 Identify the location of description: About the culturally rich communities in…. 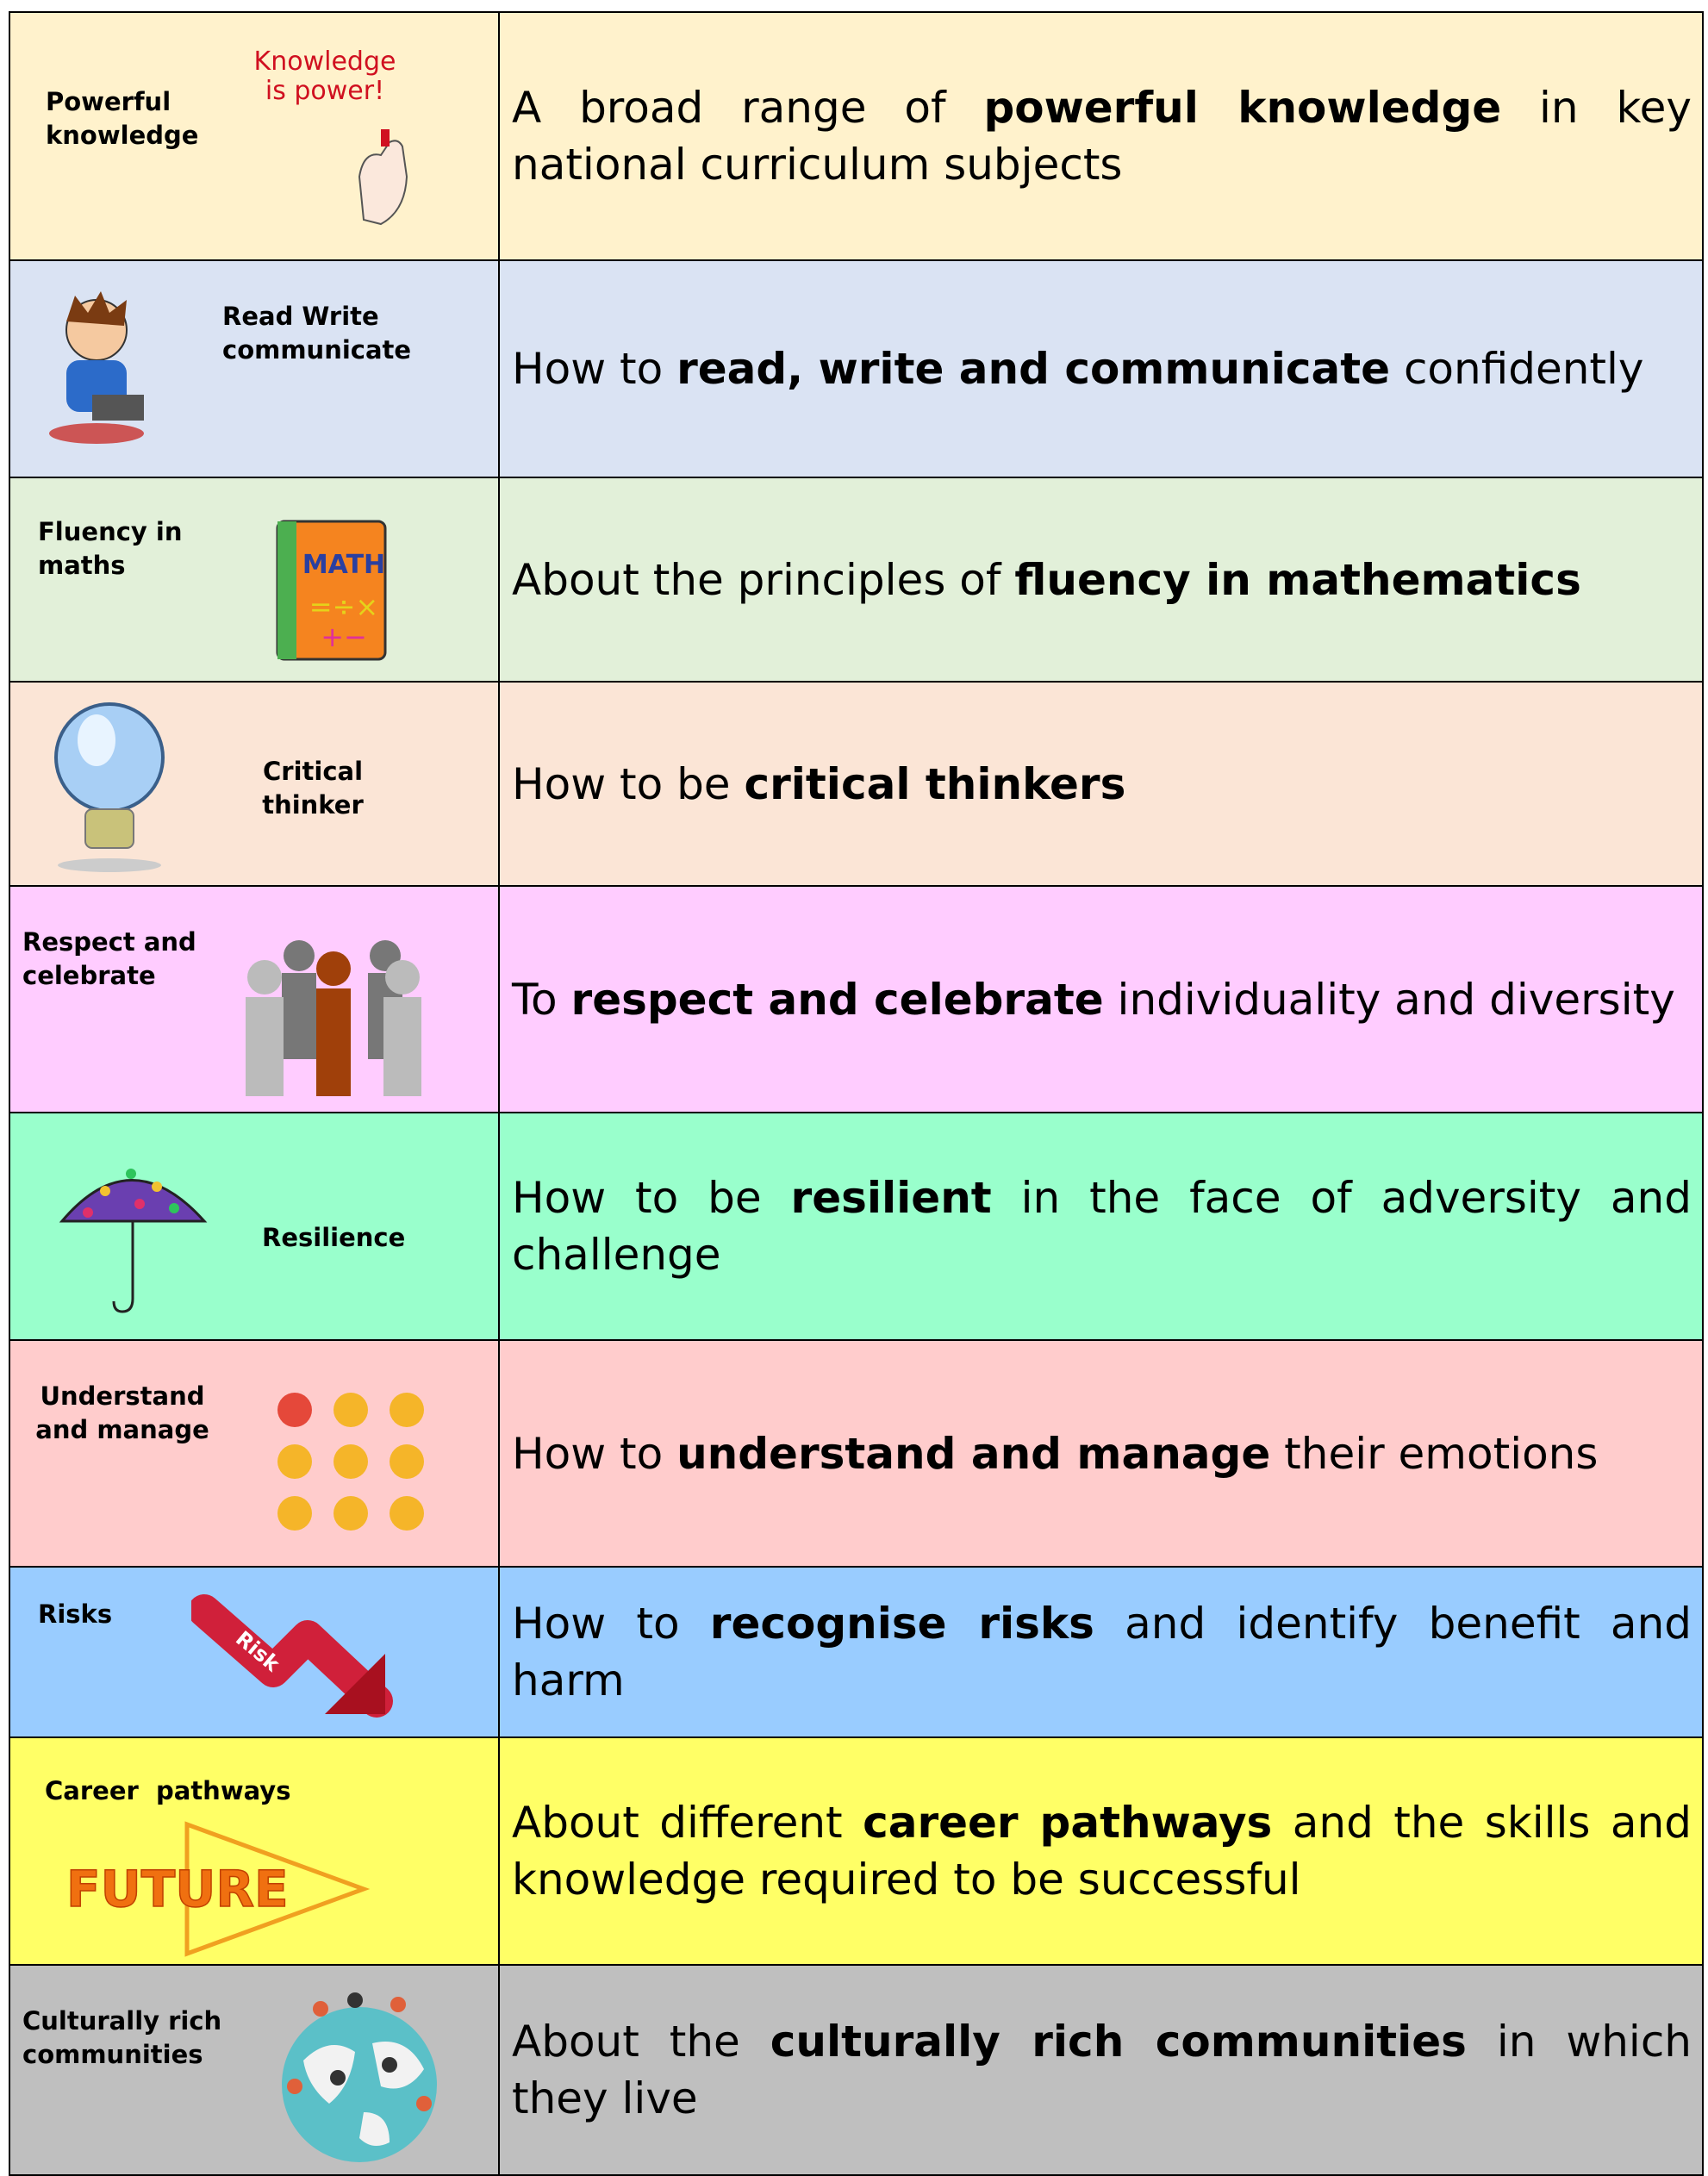
(1102, 2070).